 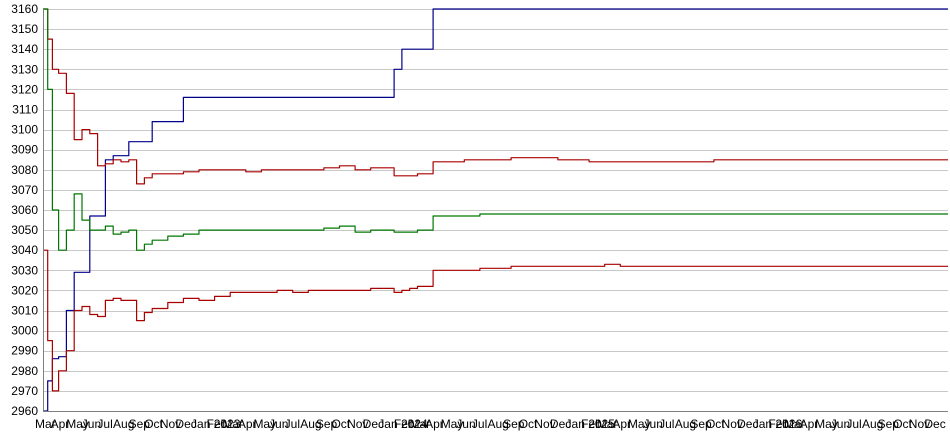 I want to click on x-tick-label: Jan 2025, so click(x=591, y=424).